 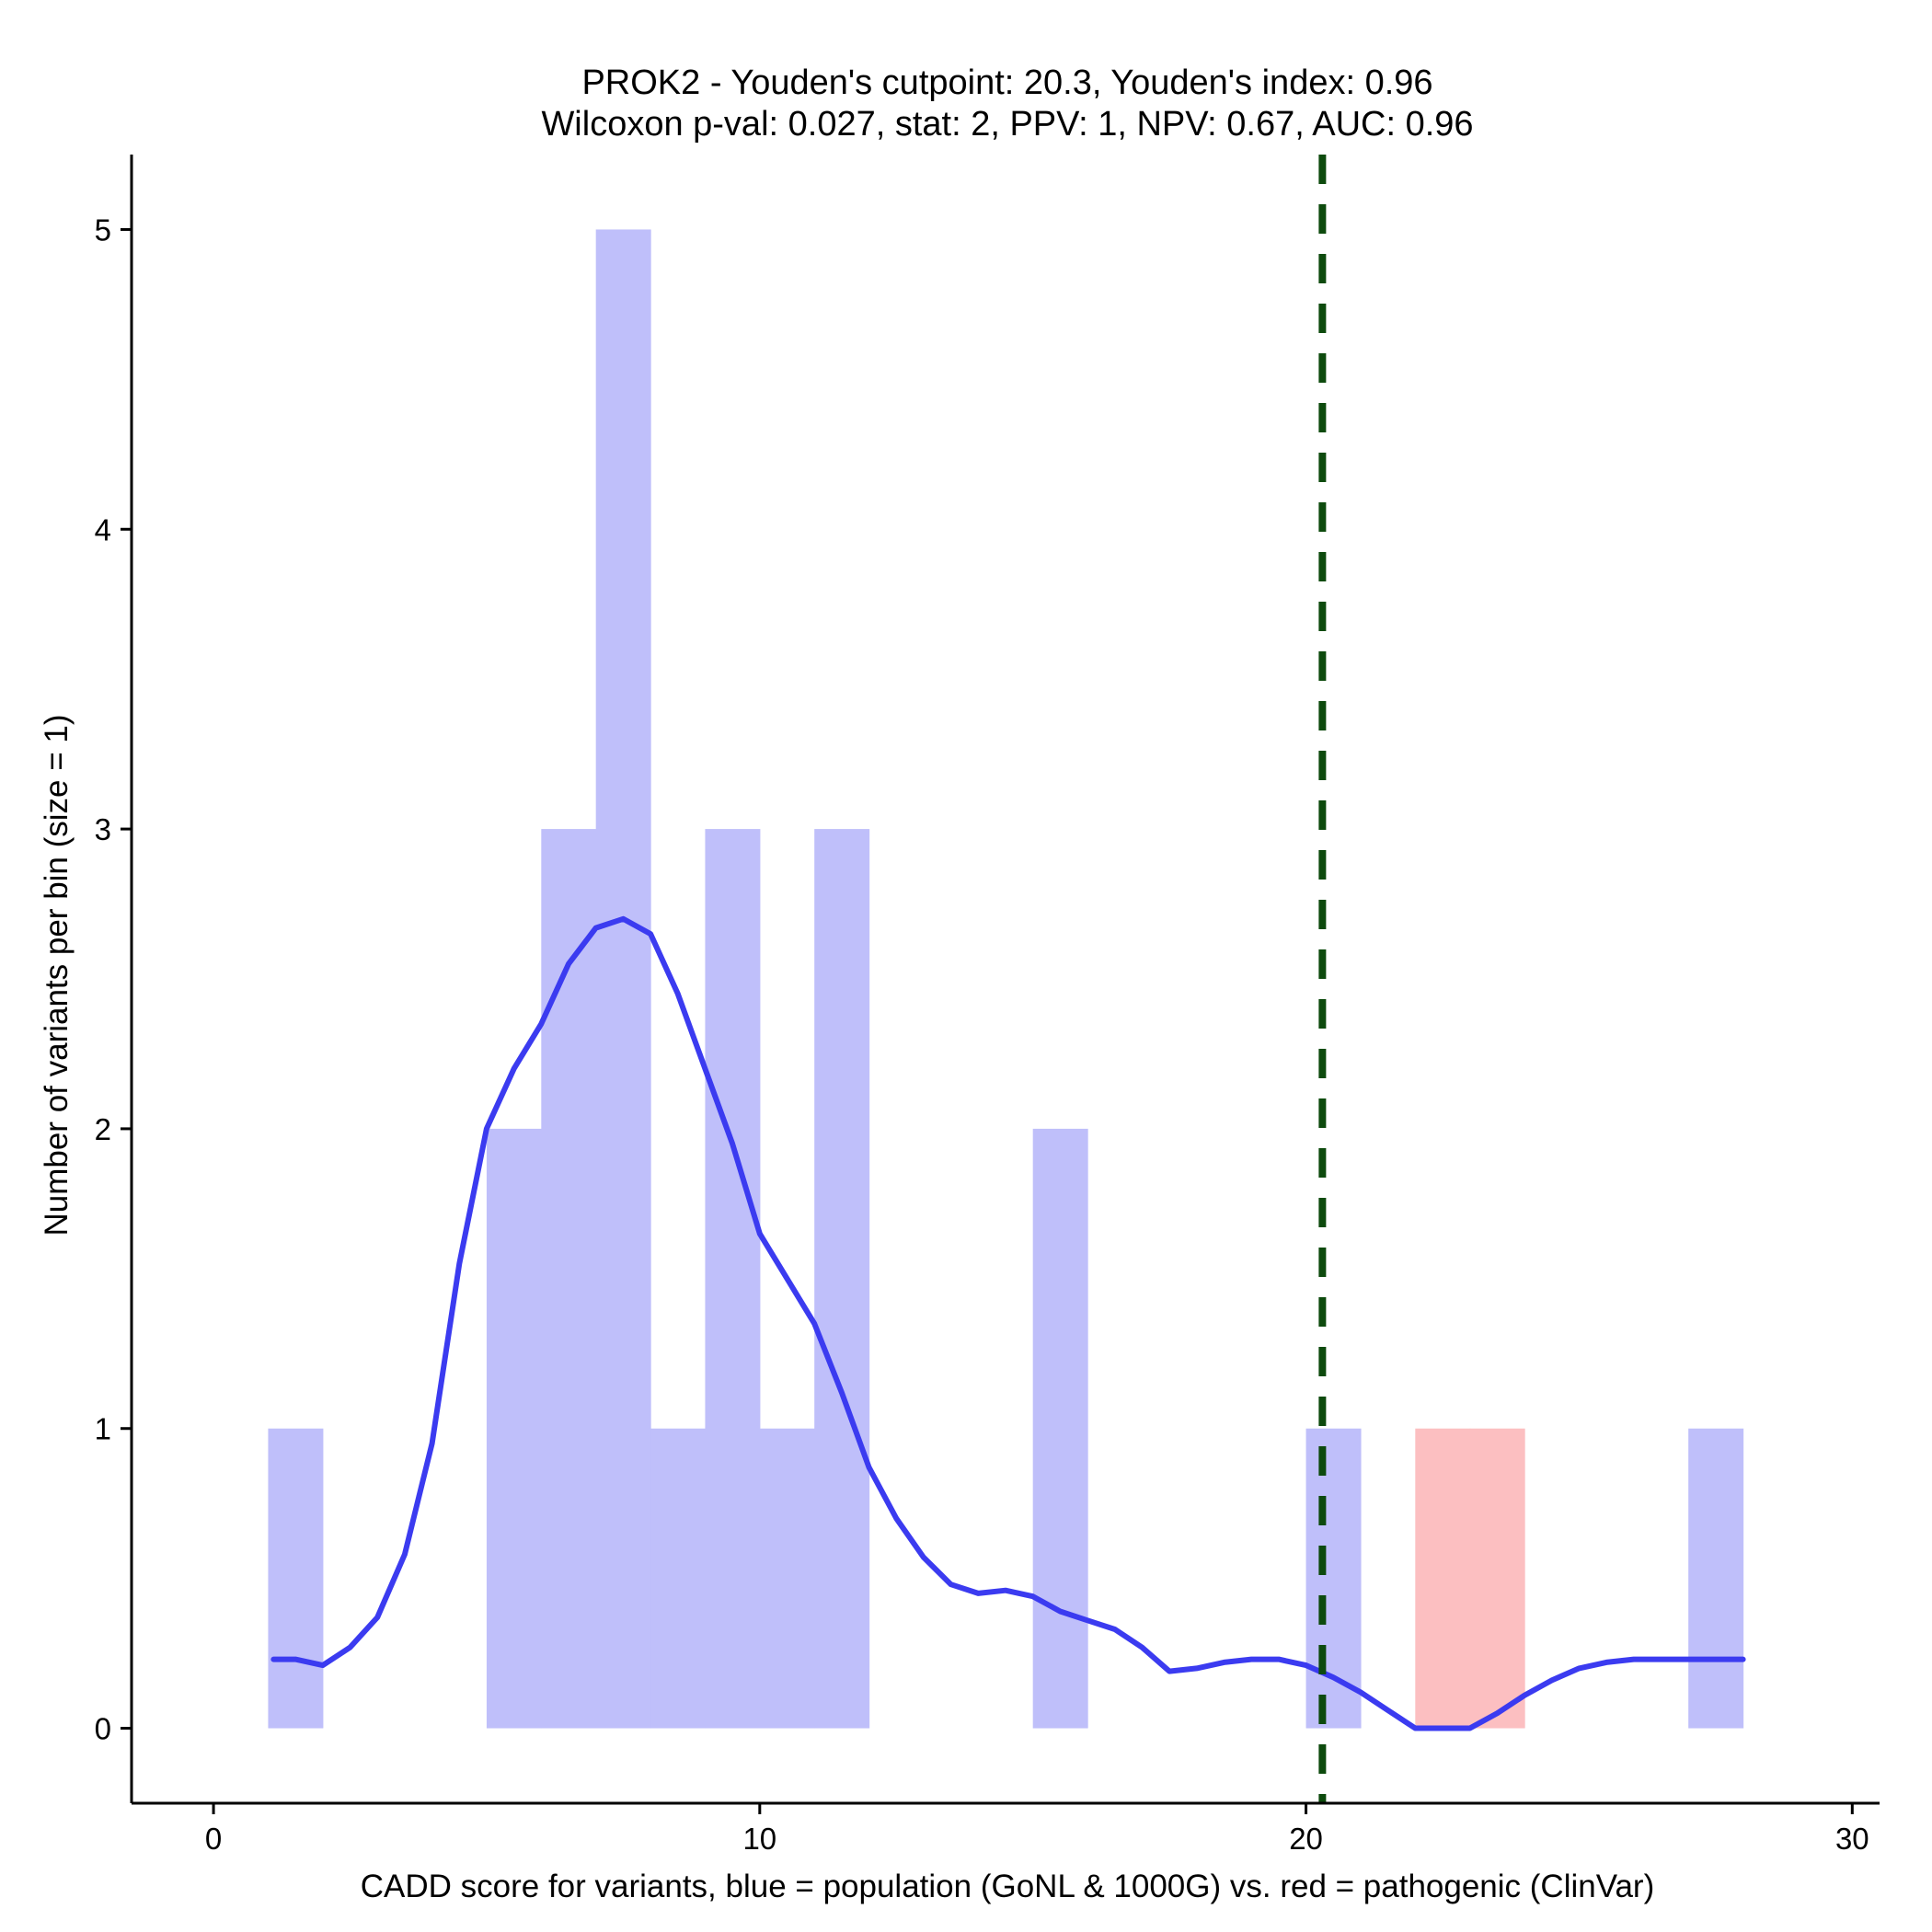 What do you see at coordinates (103, 230) in the screenshot?
I see `y-tick-label-5: 5` at bounding box center [103, 230].